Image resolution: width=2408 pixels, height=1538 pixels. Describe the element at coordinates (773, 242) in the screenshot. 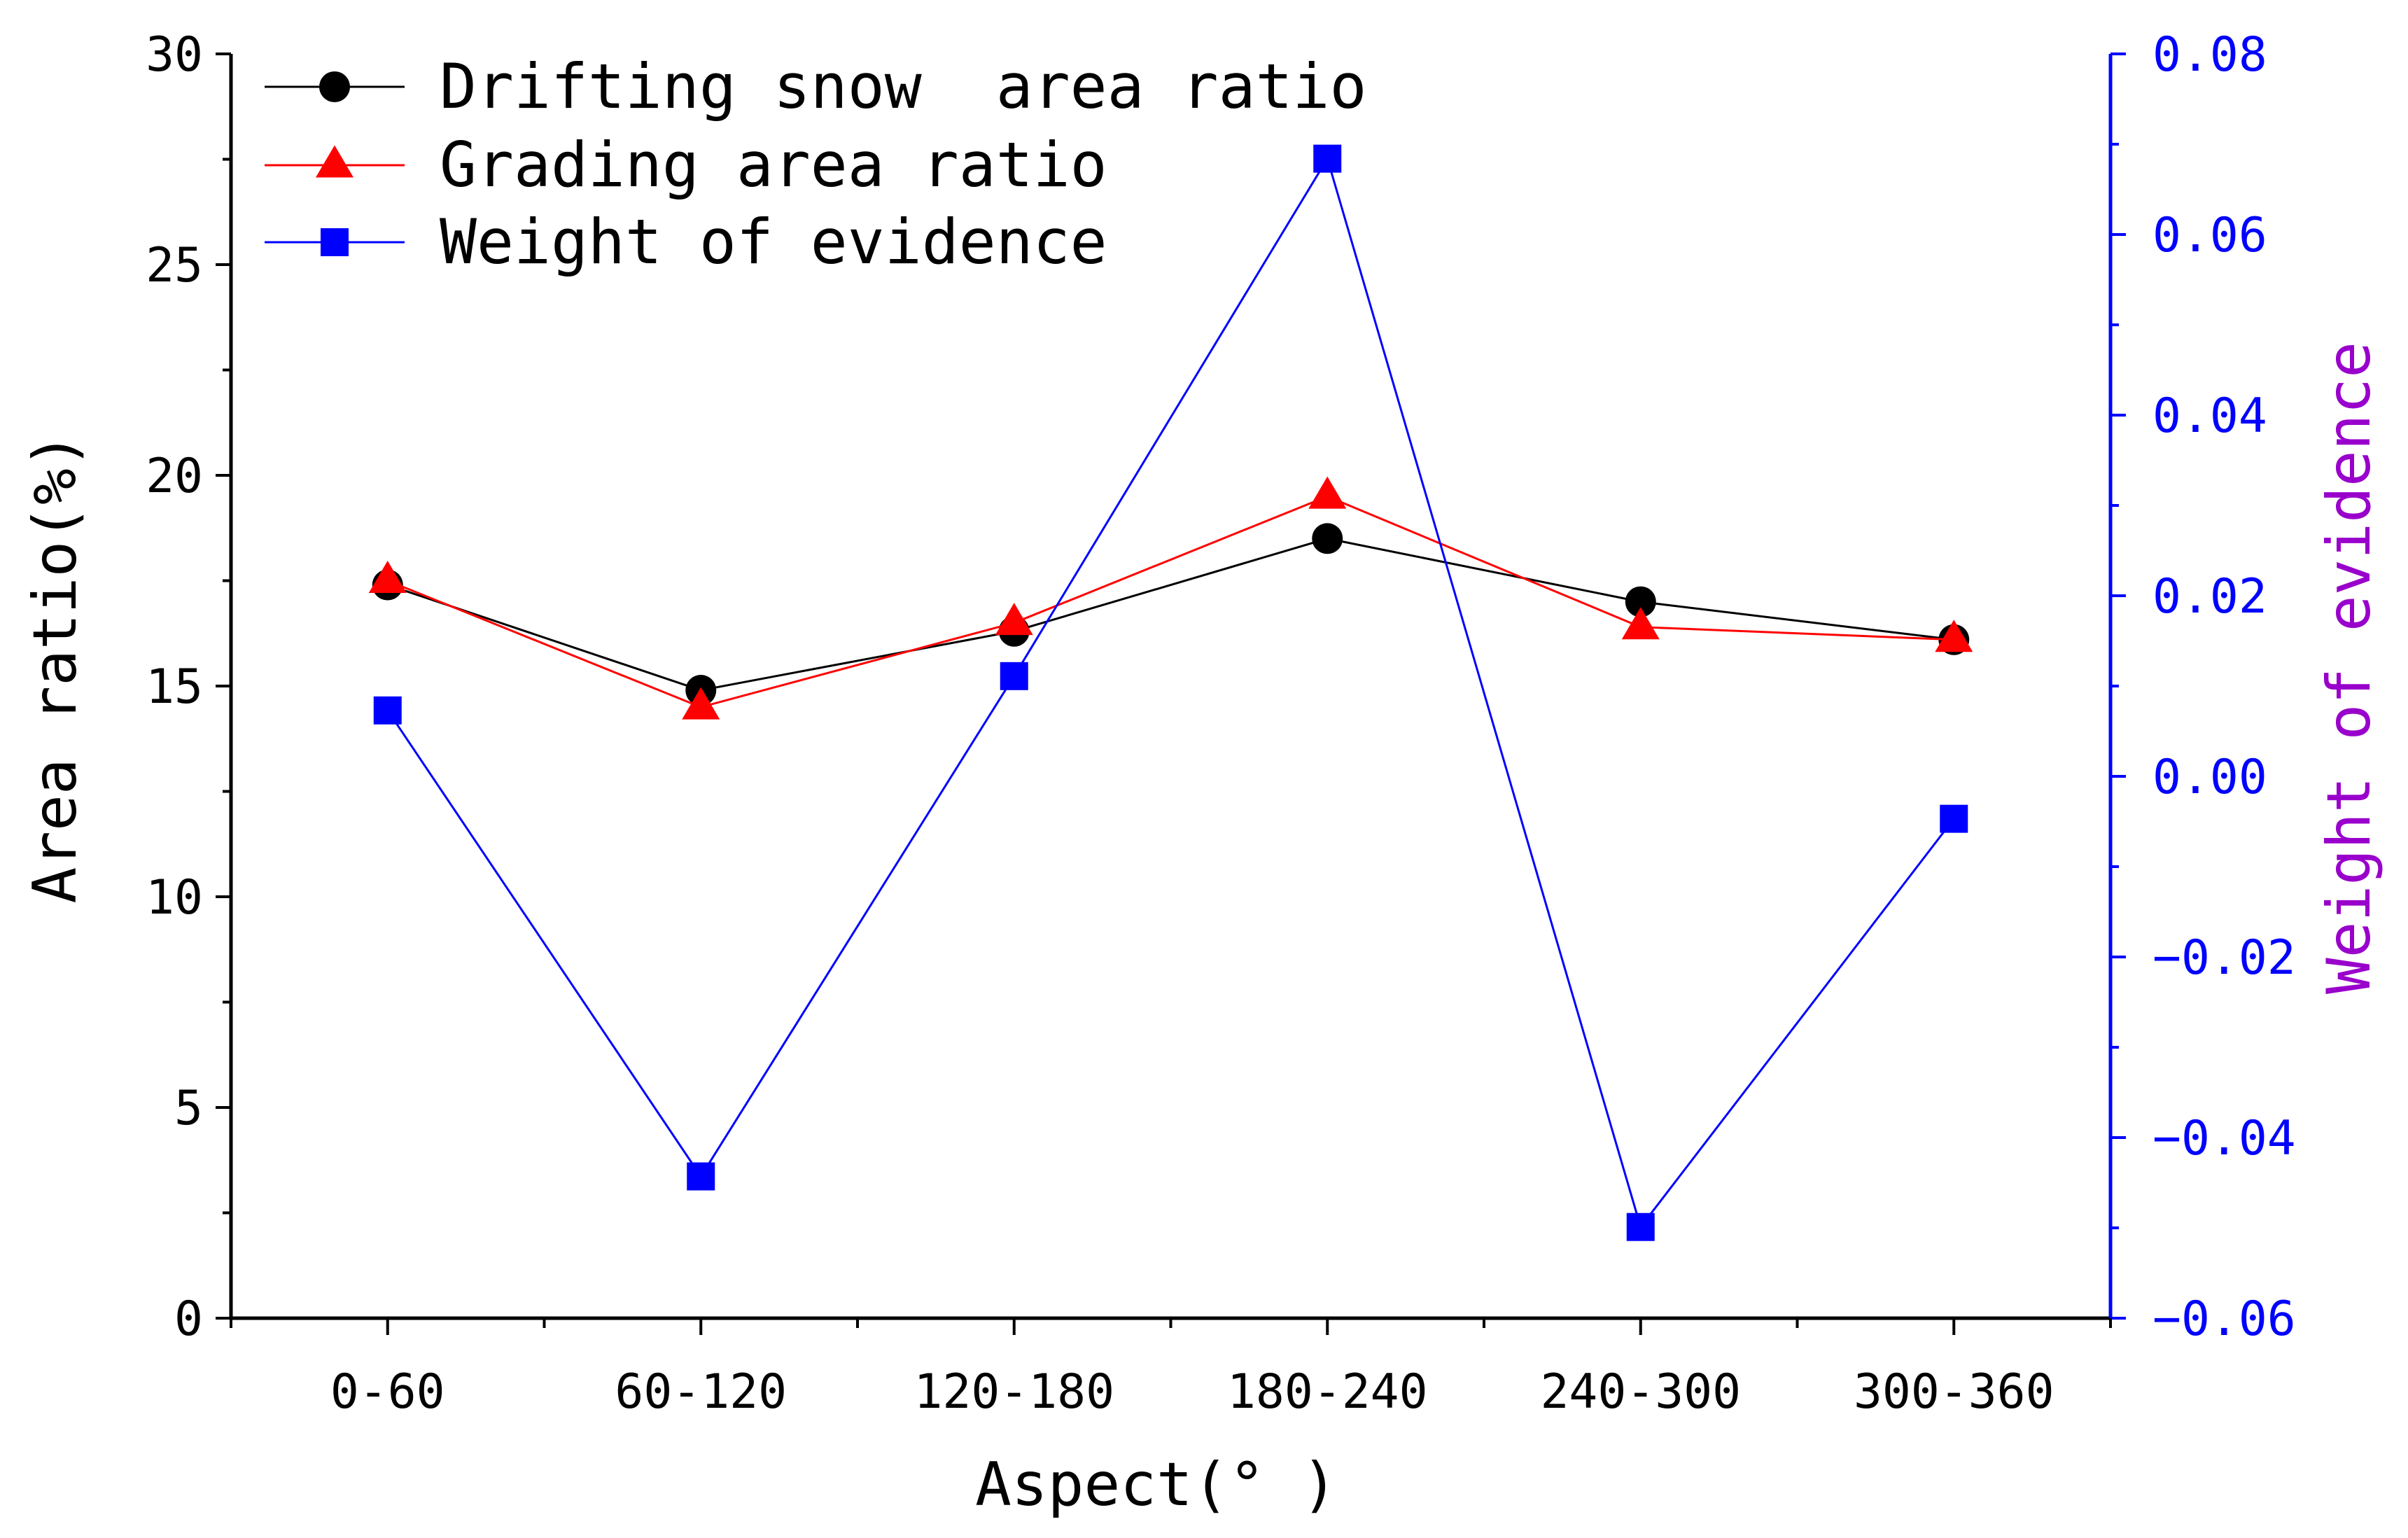

I see `legend-label: Weight of evidence` at that location.